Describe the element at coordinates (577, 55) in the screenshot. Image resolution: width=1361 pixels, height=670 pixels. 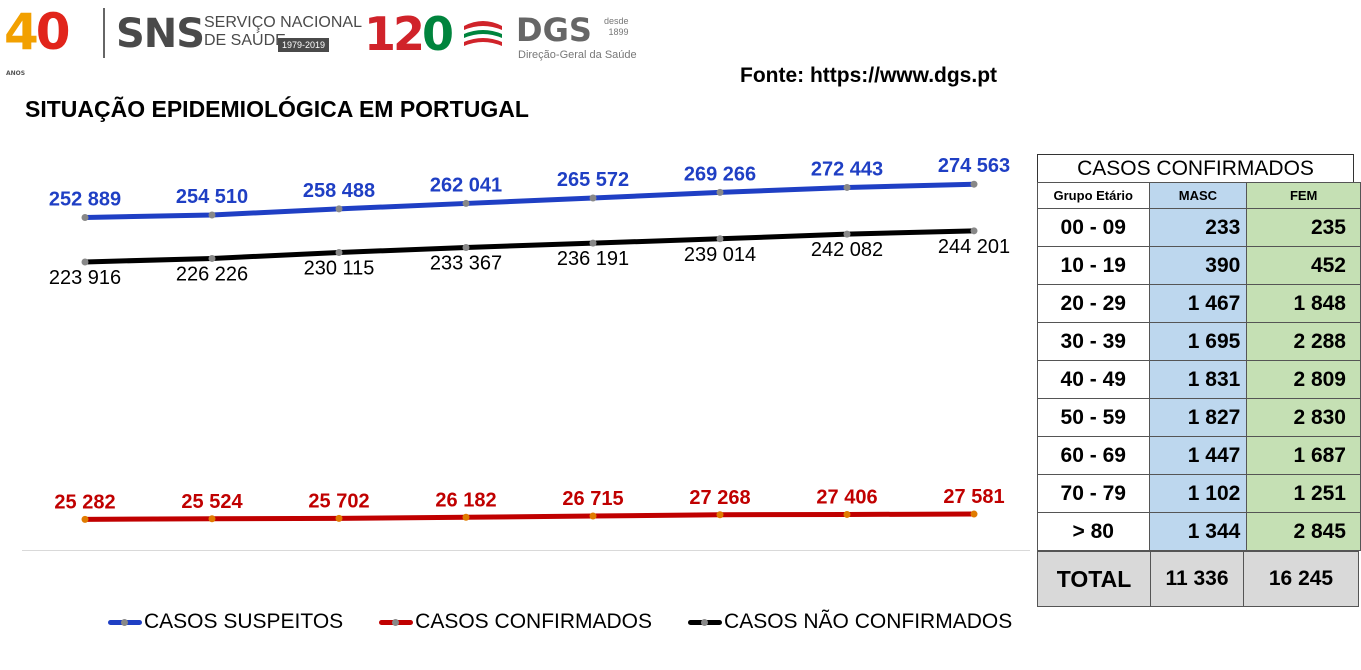
I see `dgs-full-name: Direção-Geral da Saúde` at that location.